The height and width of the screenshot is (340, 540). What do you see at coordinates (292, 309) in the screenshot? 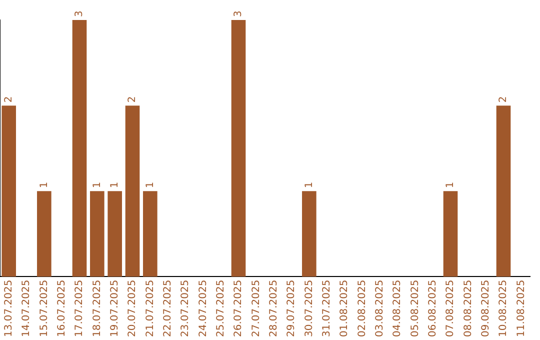
I see `x-tick-label: 29.07.2025` at bounding box center [292, 309].